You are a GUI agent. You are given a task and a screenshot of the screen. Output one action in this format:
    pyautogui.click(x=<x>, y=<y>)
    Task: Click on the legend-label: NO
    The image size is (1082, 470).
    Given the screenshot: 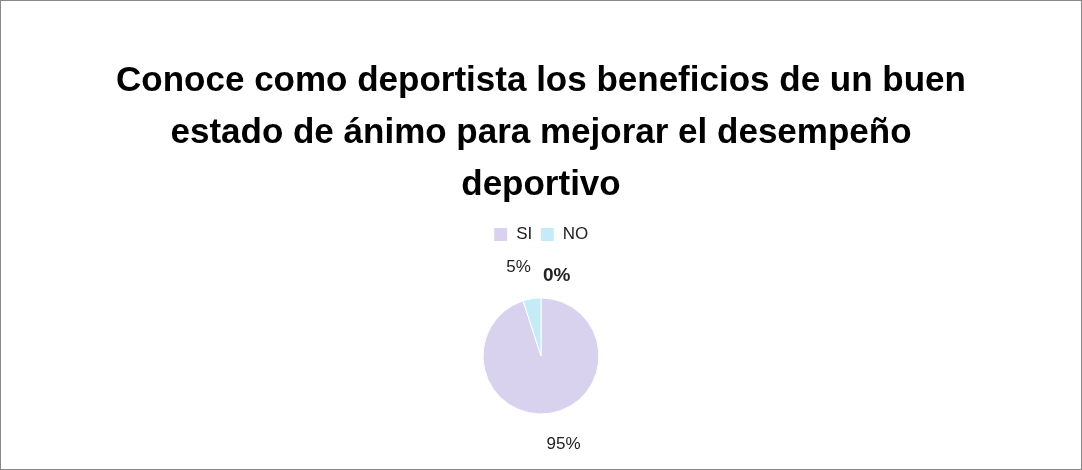 What is the action you would take?
    pyautogui.click(x=575, y=234)
    